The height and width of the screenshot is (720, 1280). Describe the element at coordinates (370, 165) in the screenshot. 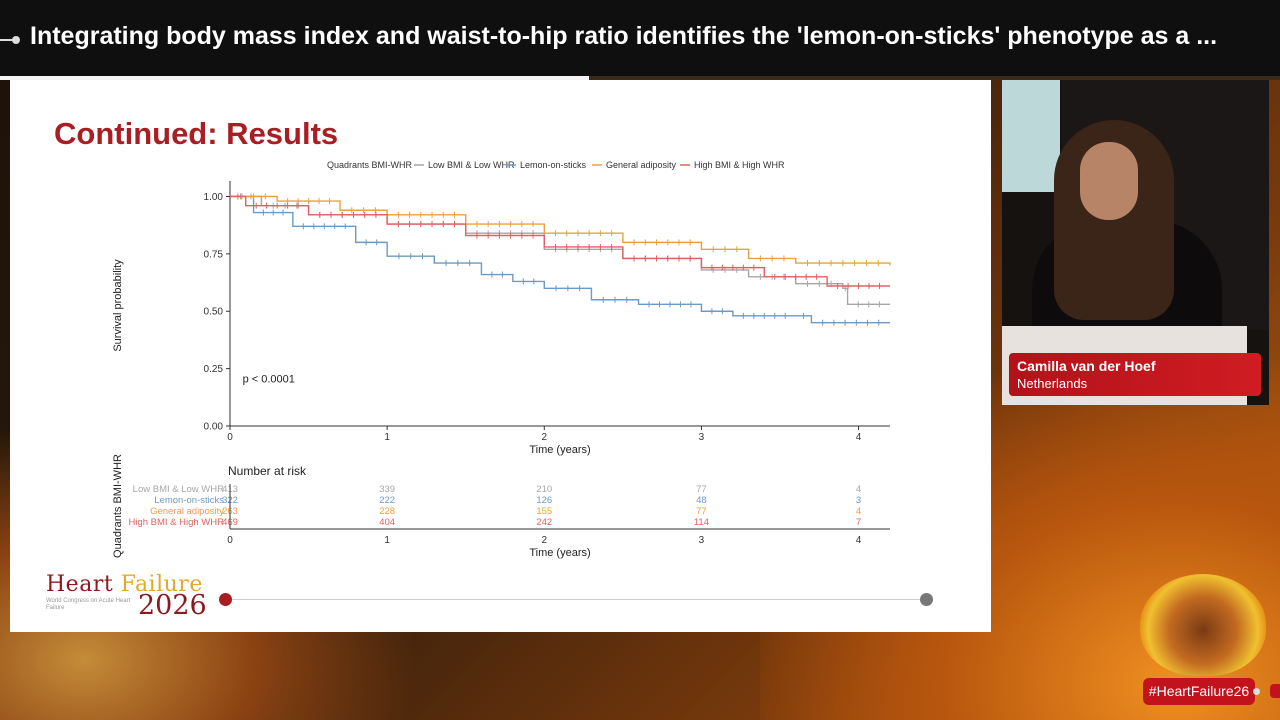

I see `legend-title: Quadrants BMI-WHR` at that location.